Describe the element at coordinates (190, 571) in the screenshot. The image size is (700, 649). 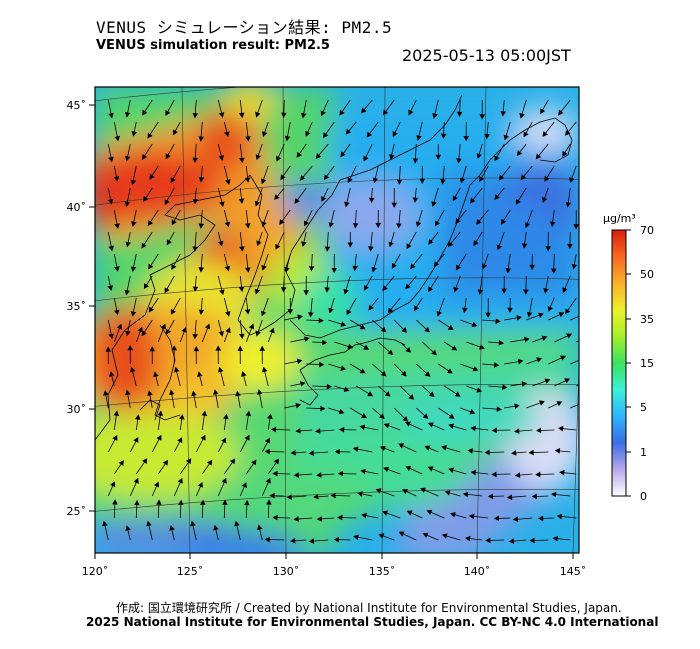
I see `lon-tick-125: 125˚` at that location.